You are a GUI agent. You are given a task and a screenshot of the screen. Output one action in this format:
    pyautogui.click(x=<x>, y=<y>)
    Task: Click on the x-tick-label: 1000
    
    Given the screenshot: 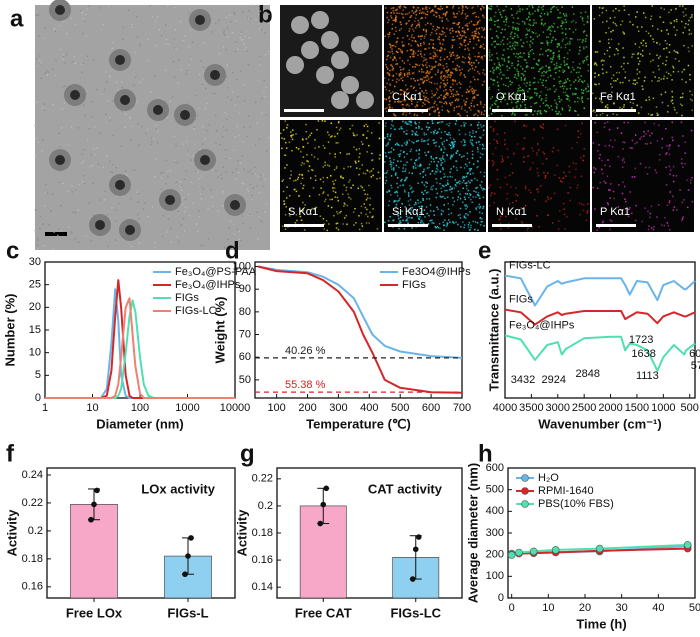 What is the action you would take?
    pyautogui.click(x=187, y=408)
    